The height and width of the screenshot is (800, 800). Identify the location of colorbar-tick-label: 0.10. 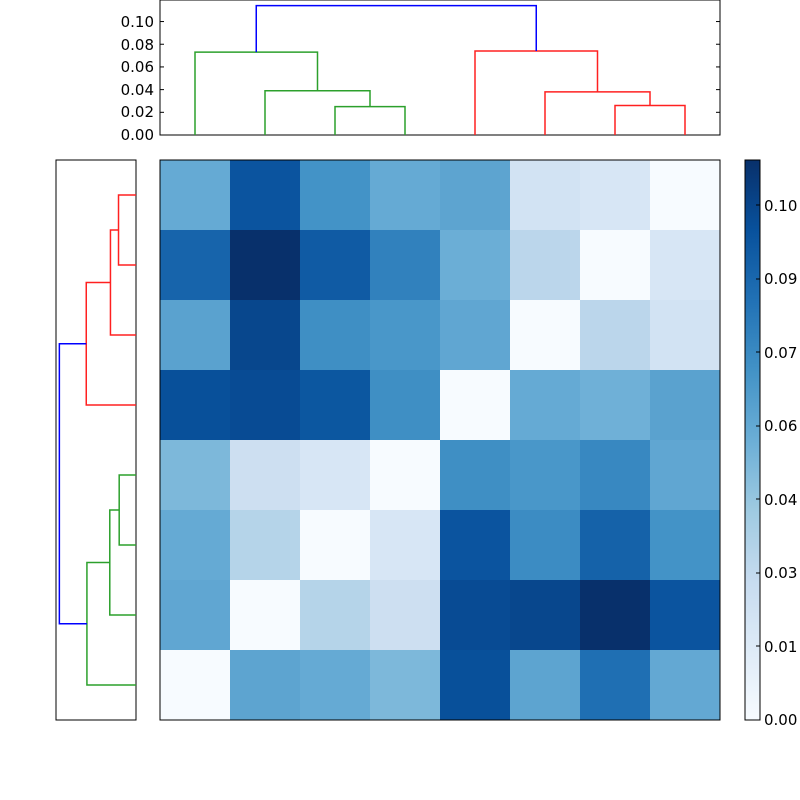
(780, 206).